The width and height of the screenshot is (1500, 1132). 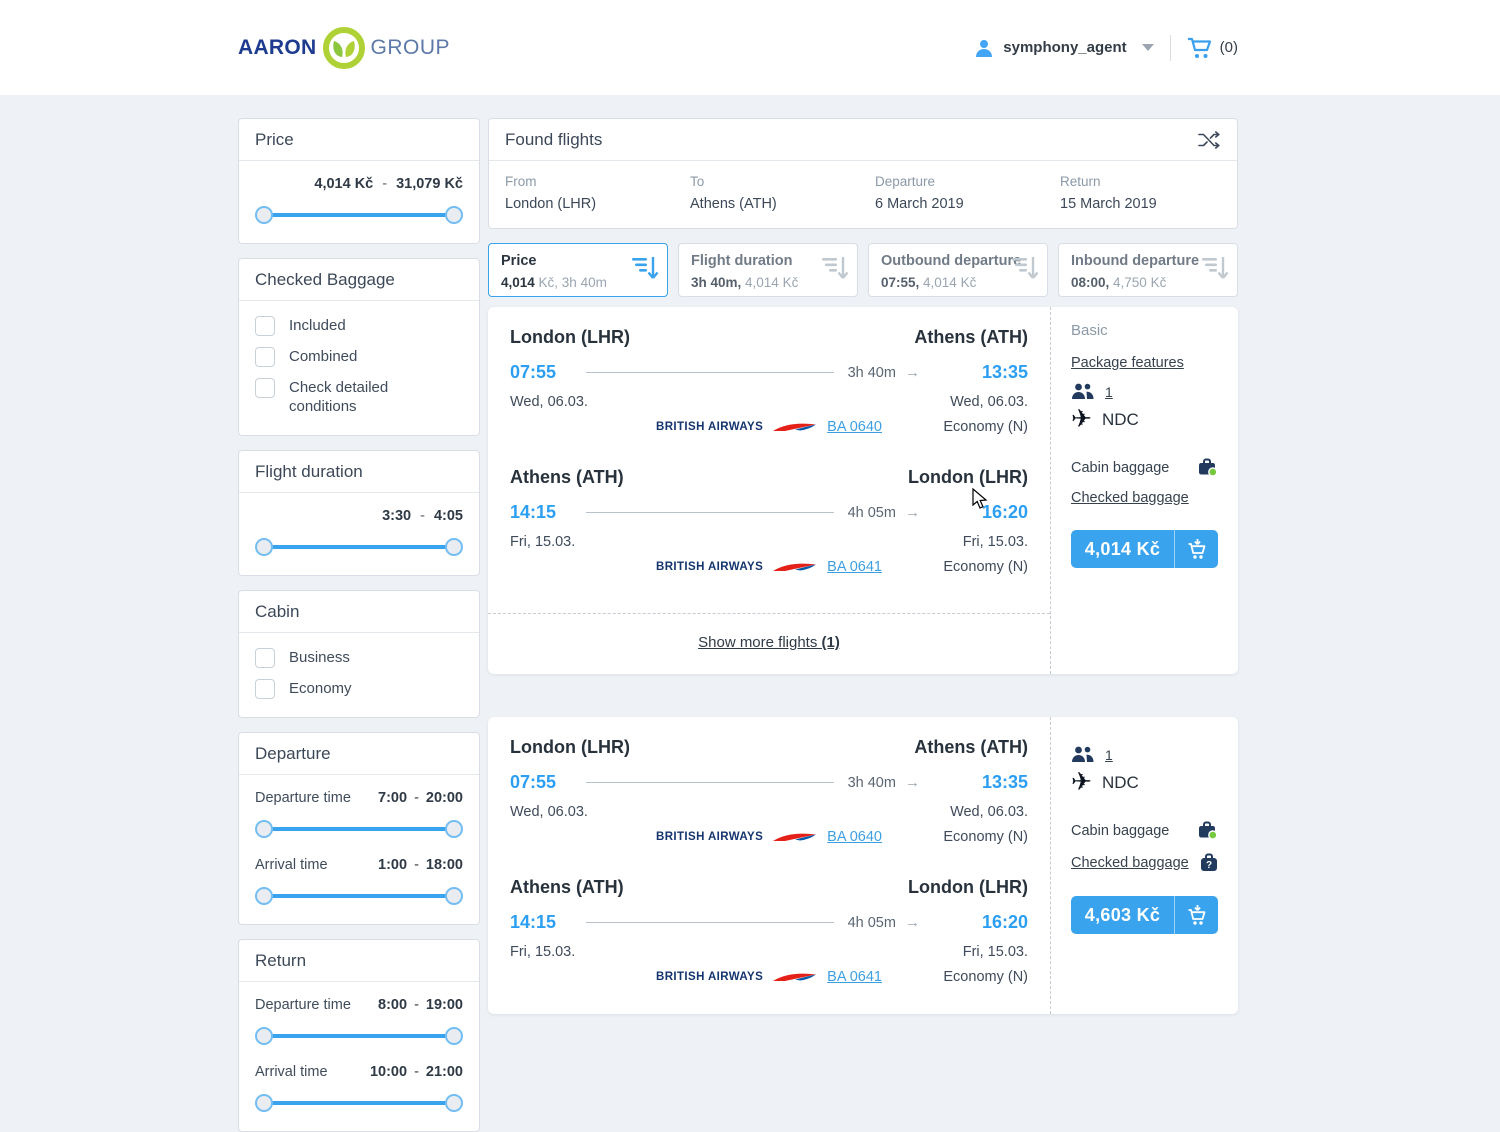 I want to click on show-more-flights-link: Show more flights (1), so click(x=769, y=642).